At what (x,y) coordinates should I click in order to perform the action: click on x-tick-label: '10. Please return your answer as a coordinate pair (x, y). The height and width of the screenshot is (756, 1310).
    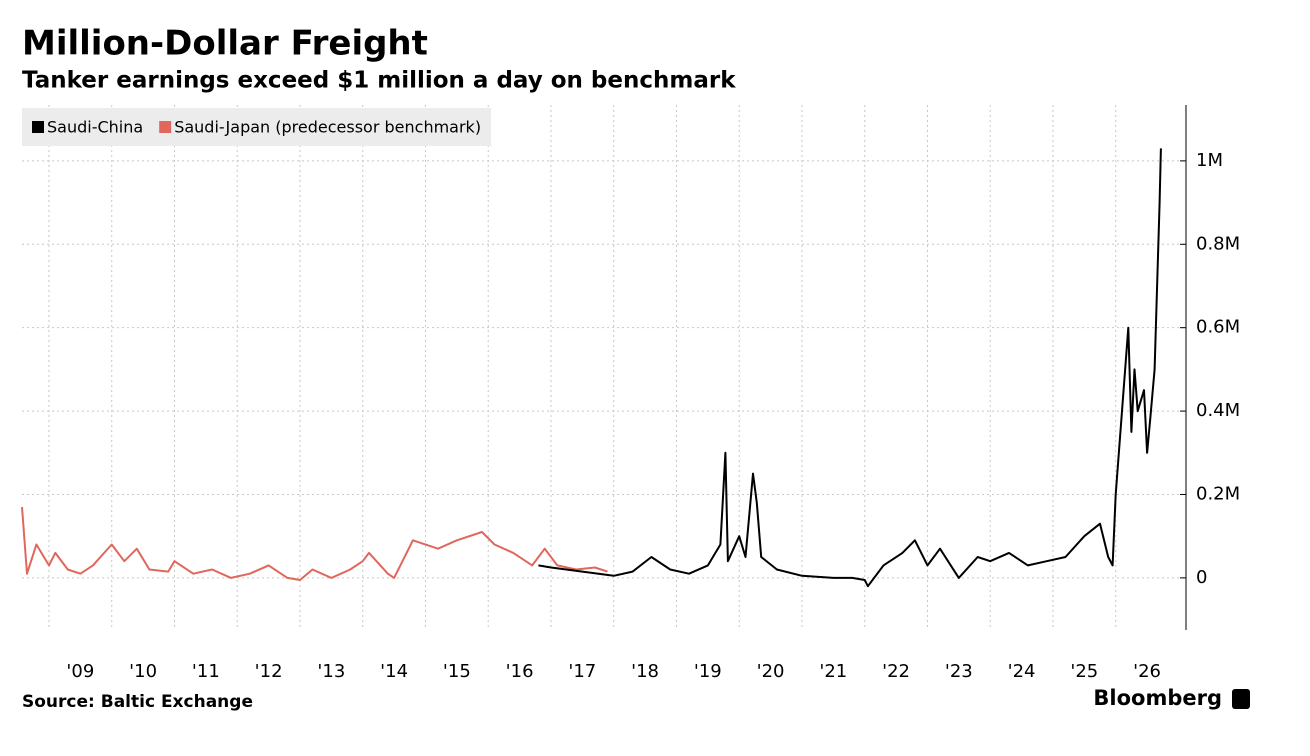
    Looking at the image, I should click on (143, 671).